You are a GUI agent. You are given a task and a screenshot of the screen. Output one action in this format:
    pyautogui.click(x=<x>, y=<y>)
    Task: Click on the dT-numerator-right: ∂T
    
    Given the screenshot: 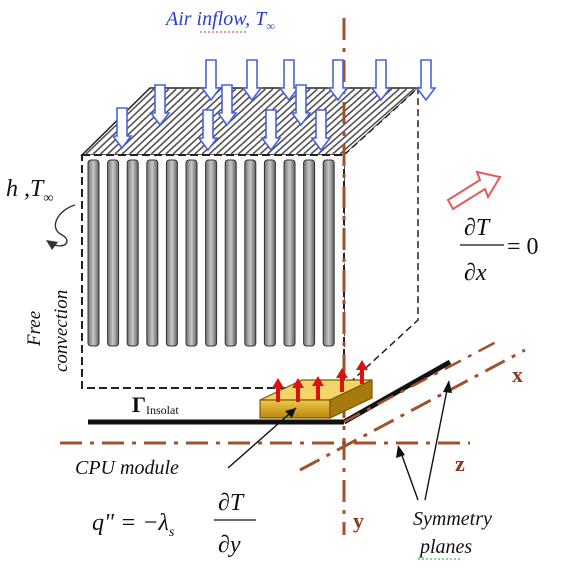 What is the action you would take?
    pyautogui.click(x=477, y=228)
    